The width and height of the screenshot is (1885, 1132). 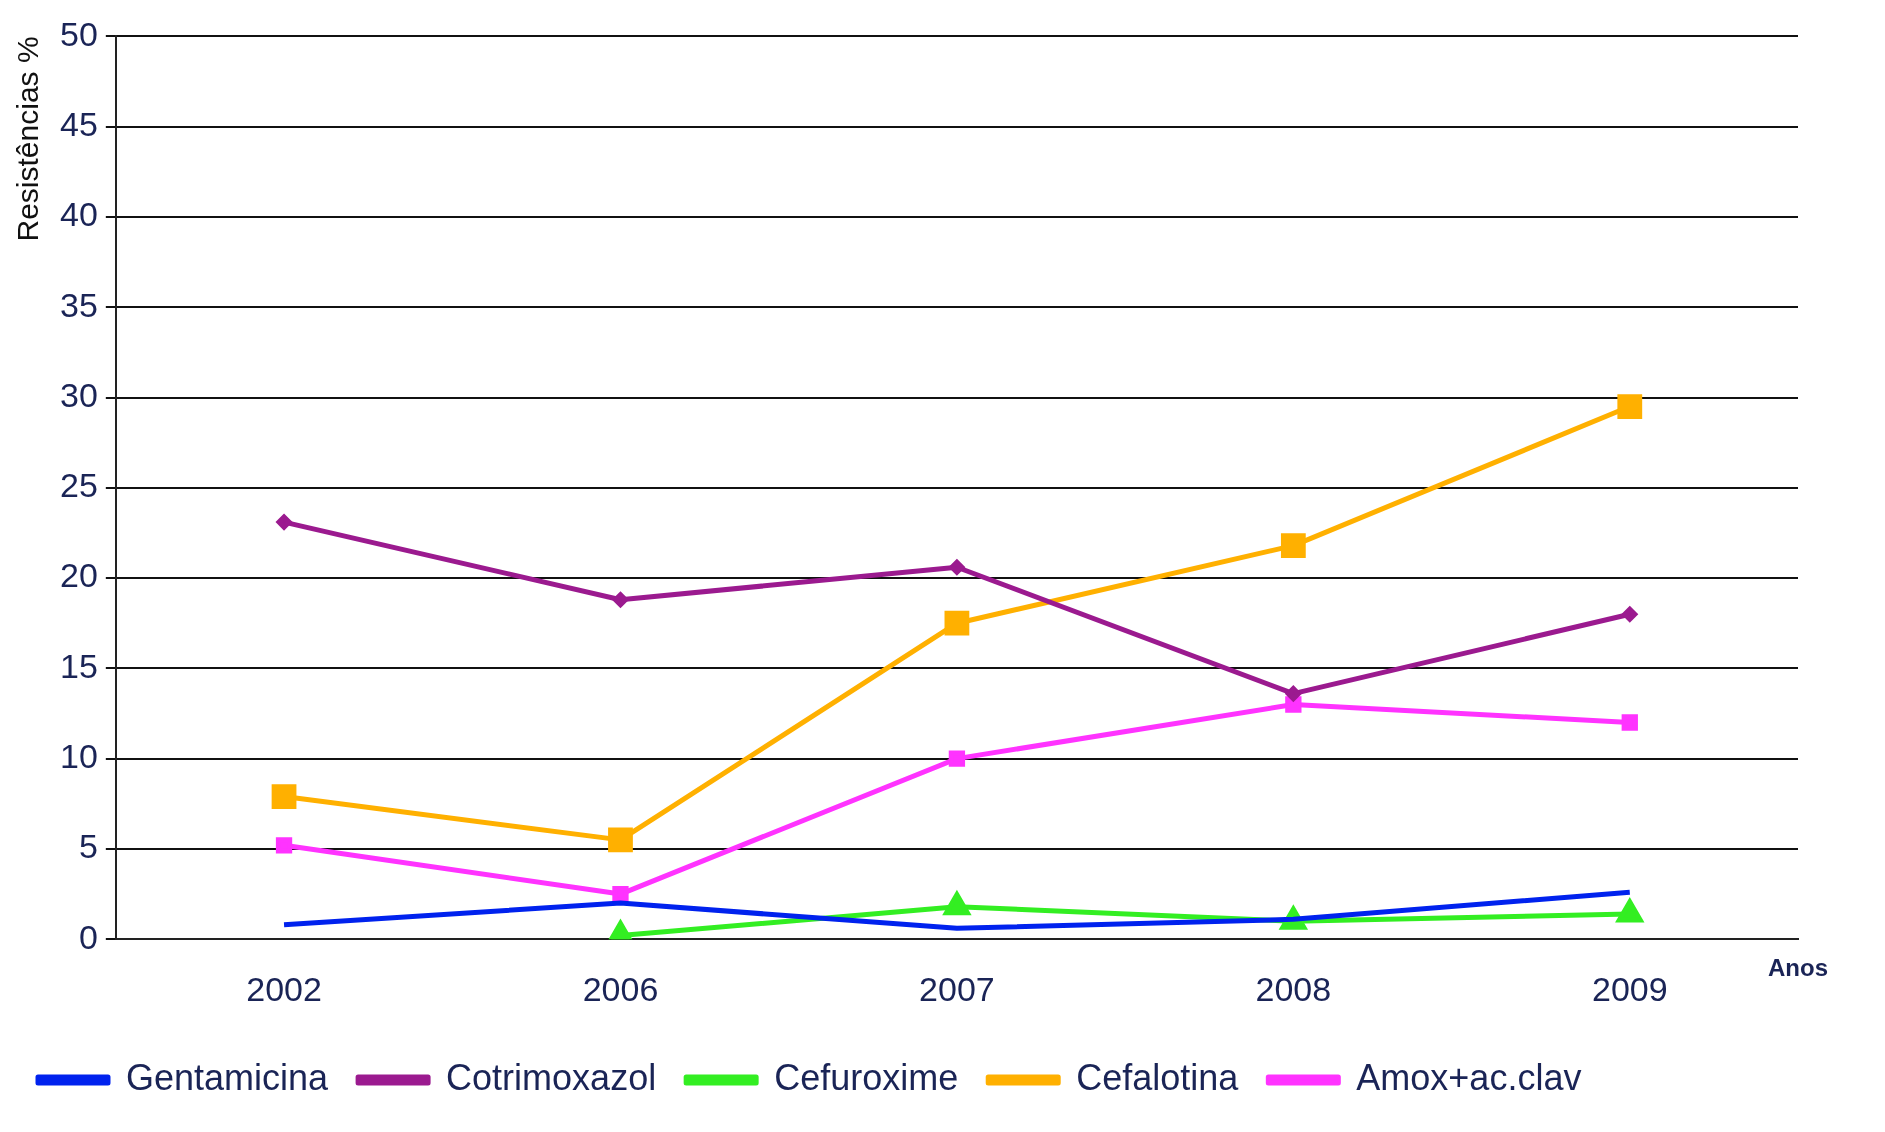 What do you see at coordinates (1469, 1077) in the screenshot?
I see `legend-label: Amox+ac.clav` at bounding box center [1469, 1077].